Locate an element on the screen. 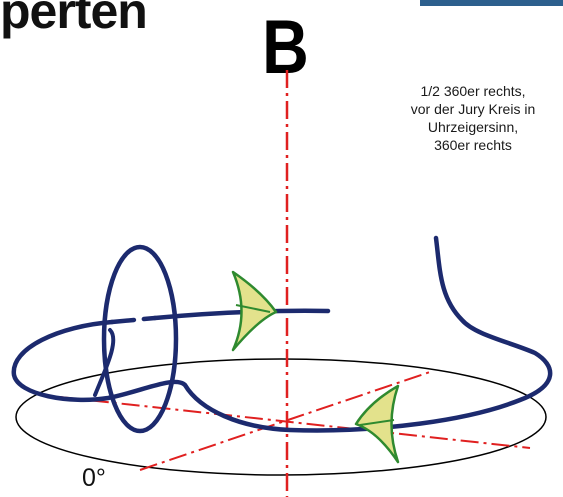 This screenshot has width=563, height=497. flight-path-hidden-segment is located at coordinates (133, 320).